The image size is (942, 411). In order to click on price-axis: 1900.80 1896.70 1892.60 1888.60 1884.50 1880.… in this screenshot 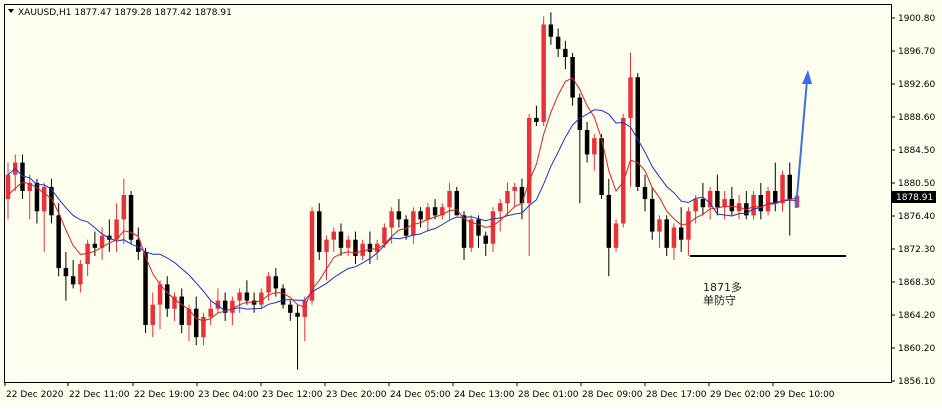, I will do `click(913, 200)`.